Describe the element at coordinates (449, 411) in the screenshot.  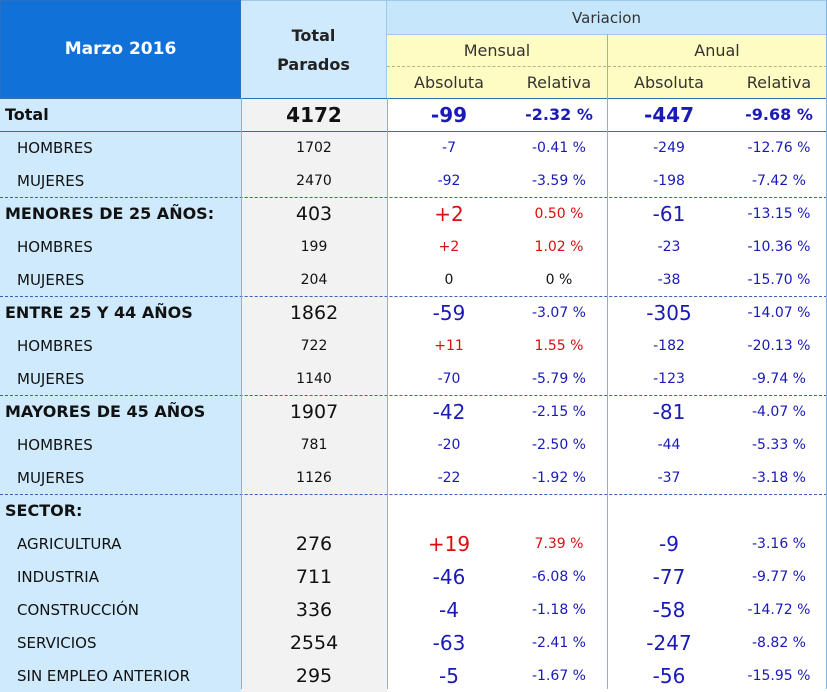
I see `mensual-absoluta-value: -42` at that location.